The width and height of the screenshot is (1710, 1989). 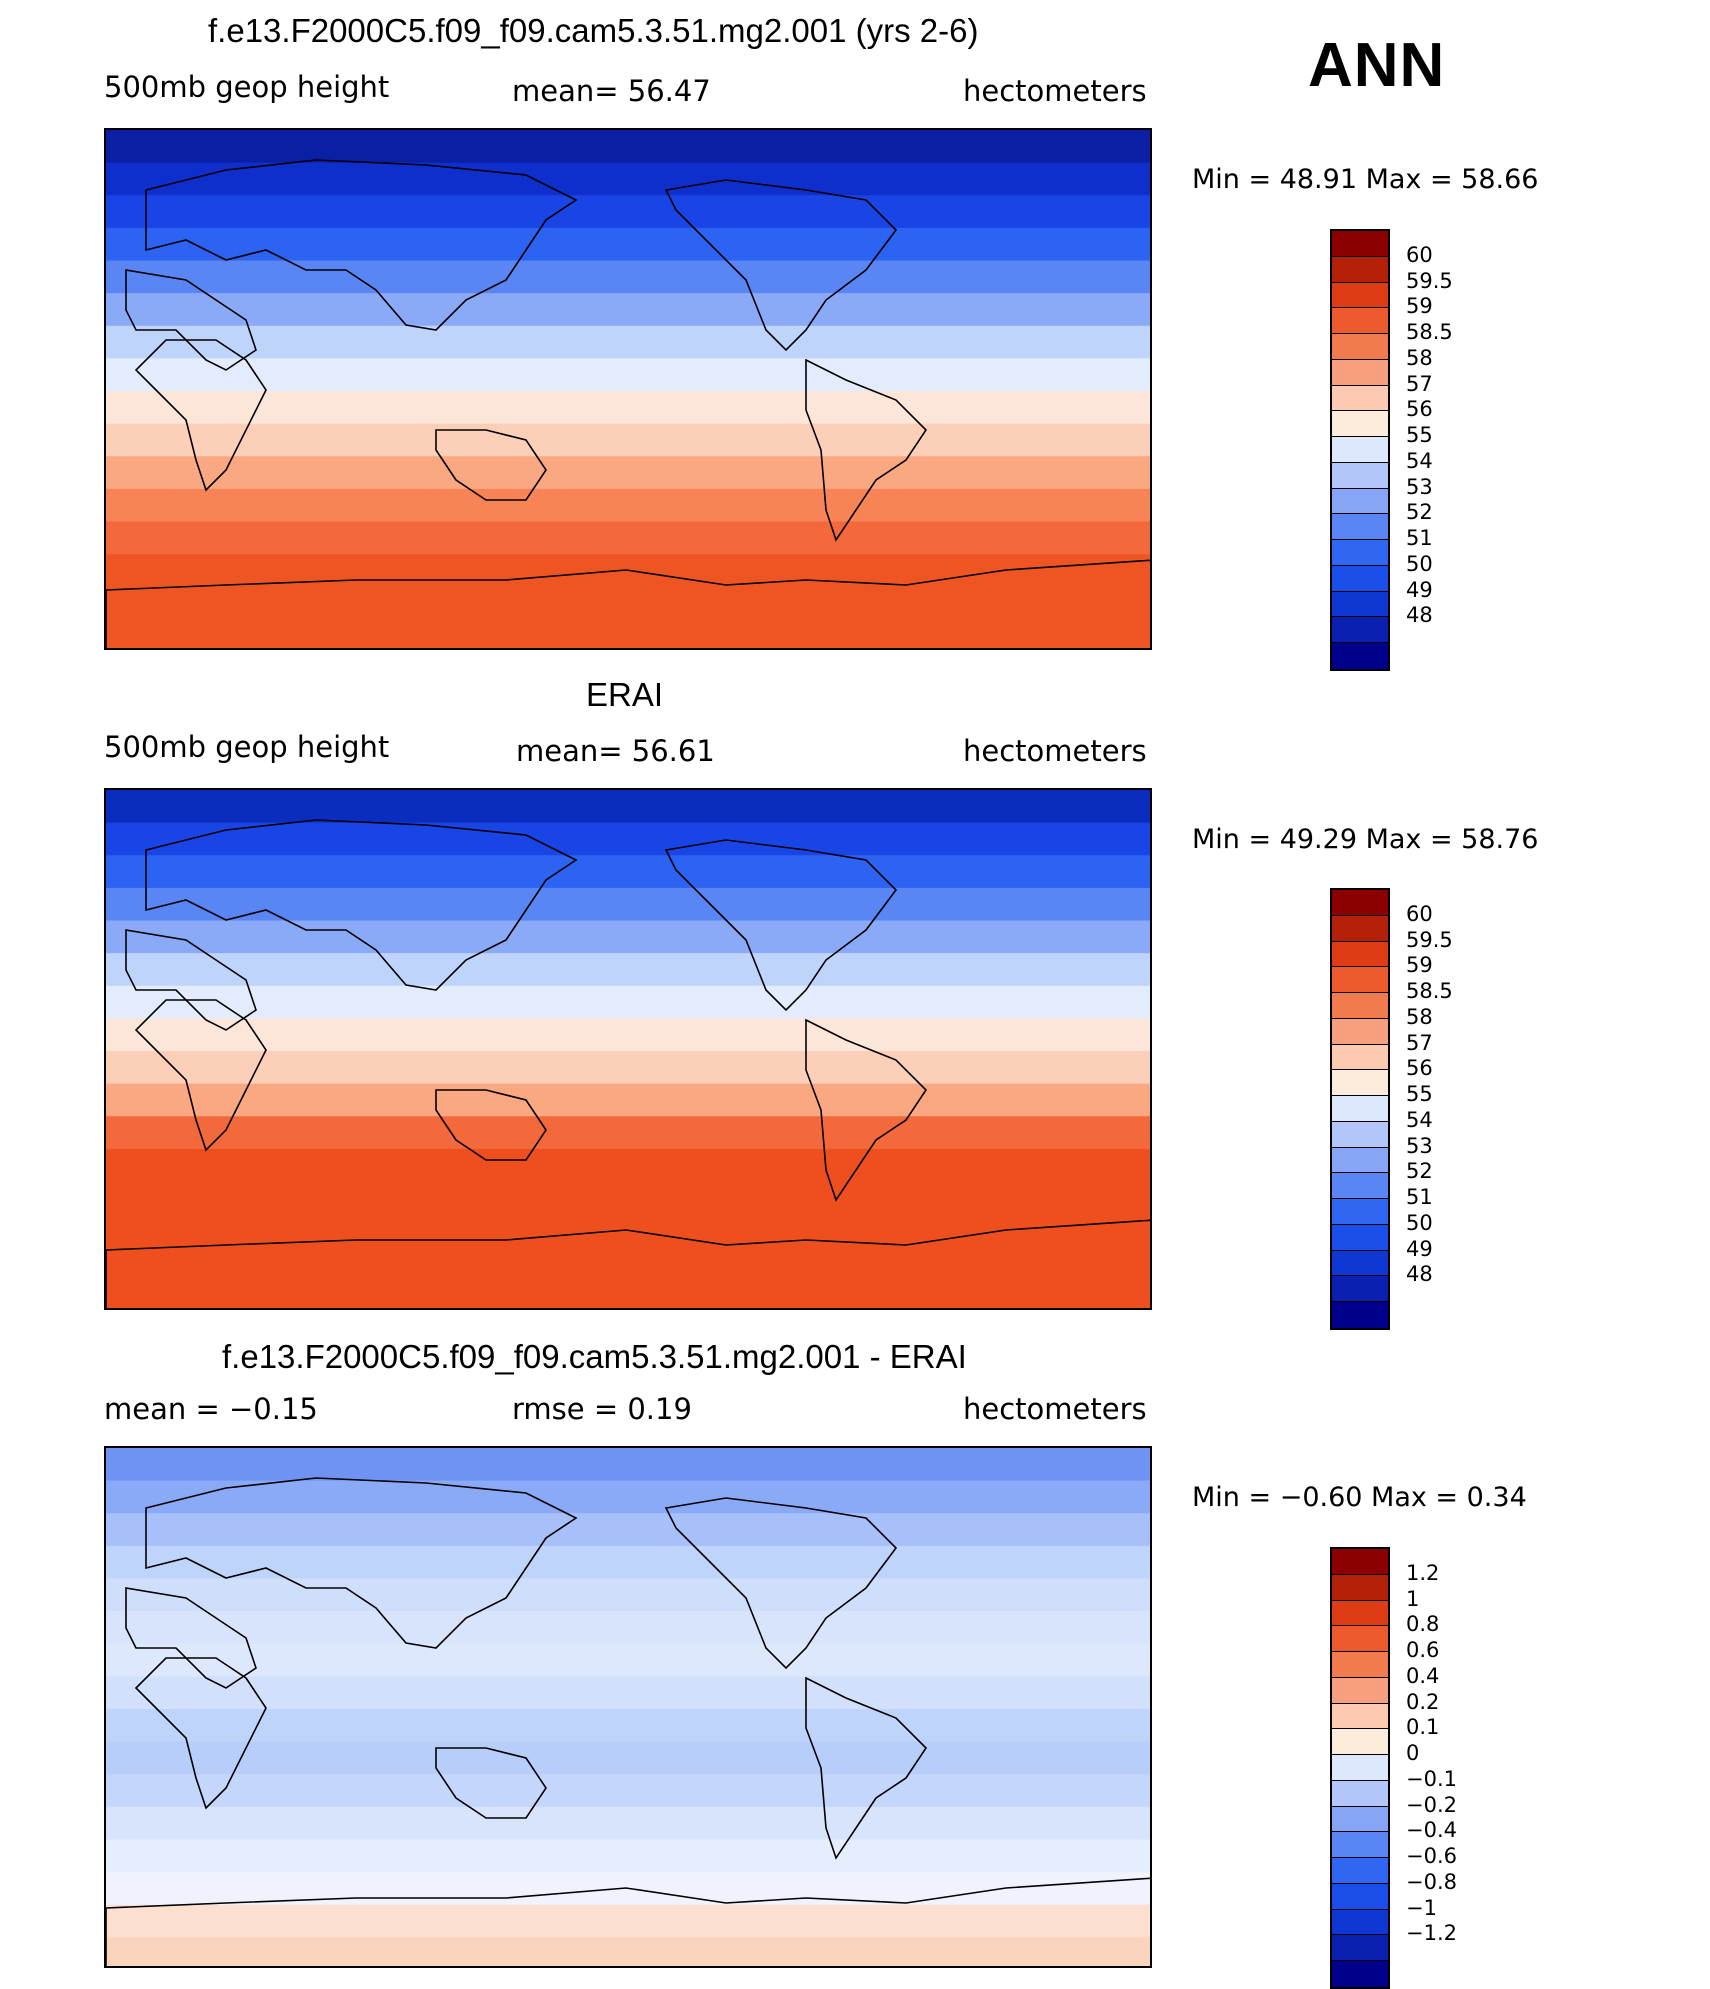 What do you see at coordinates (1419, 1197) in the screenshot?
I see `colorbar-tick-label: 51` at bounding box center [1419, 1197].